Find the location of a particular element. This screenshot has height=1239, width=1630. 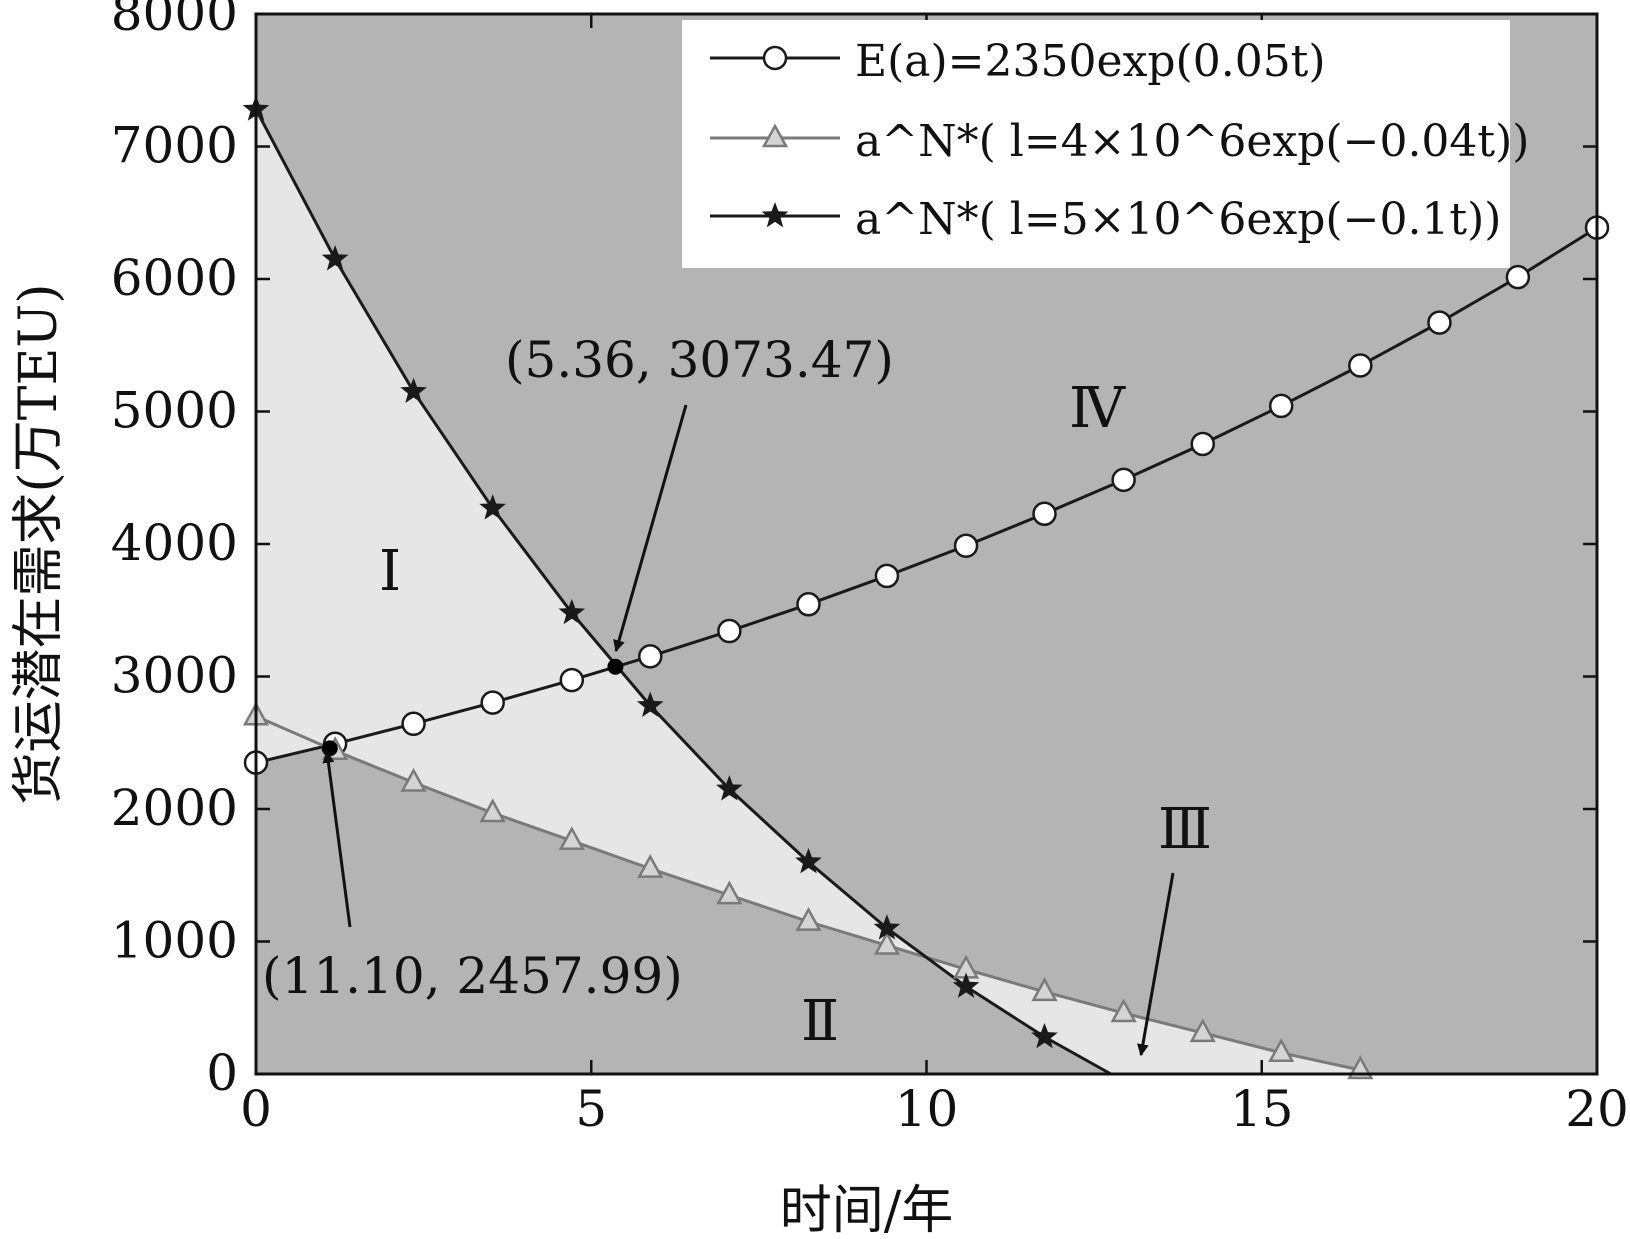

region-label-2: Ⅲ is located at coordinates (1185, 829).